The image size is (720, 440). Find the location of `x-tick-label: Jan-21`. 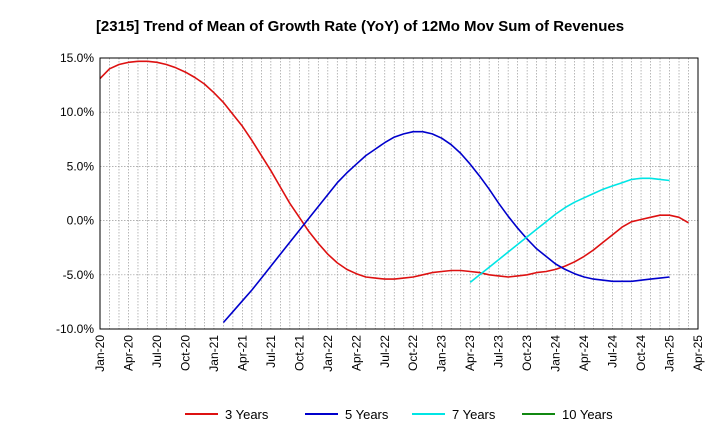

x-tick-label: Jan-21 is located at coordinates (214, 353).